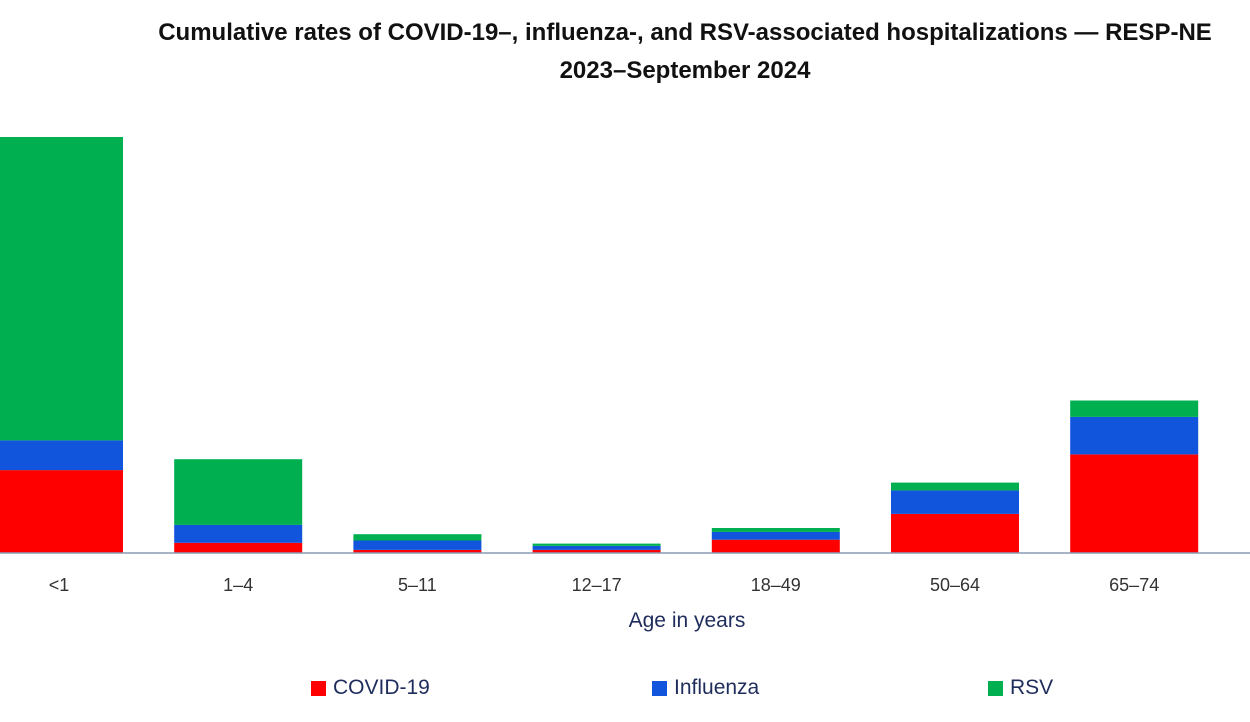 The height and width of the screenshot is (722, 1250). Describe the element at coordinates (381, 687) in the screenshot. I see `legend-label-covid-19: COVID-19` at that location.